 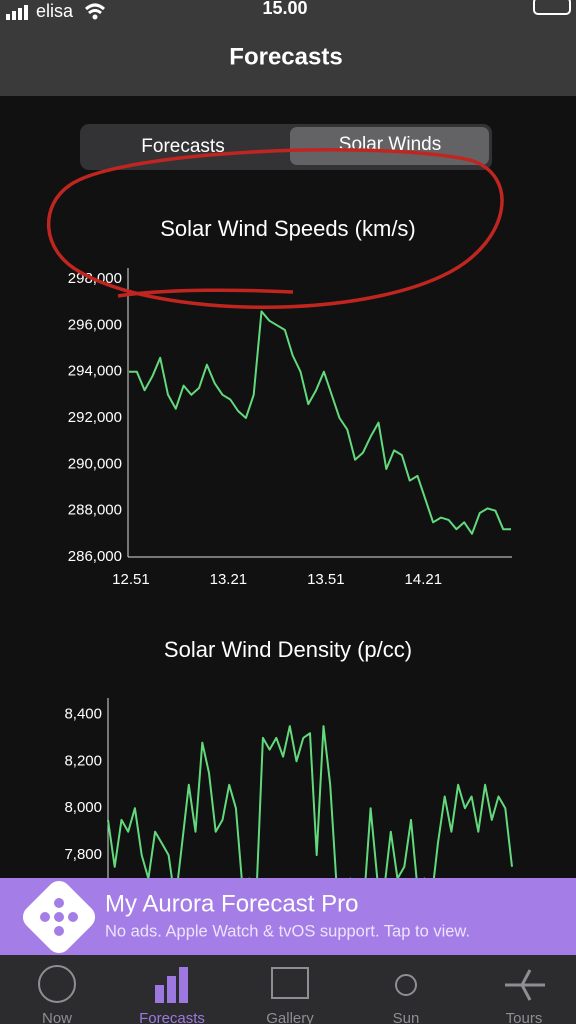 I want to click on tab-label: Gallery, so click(x=290, y=1017).